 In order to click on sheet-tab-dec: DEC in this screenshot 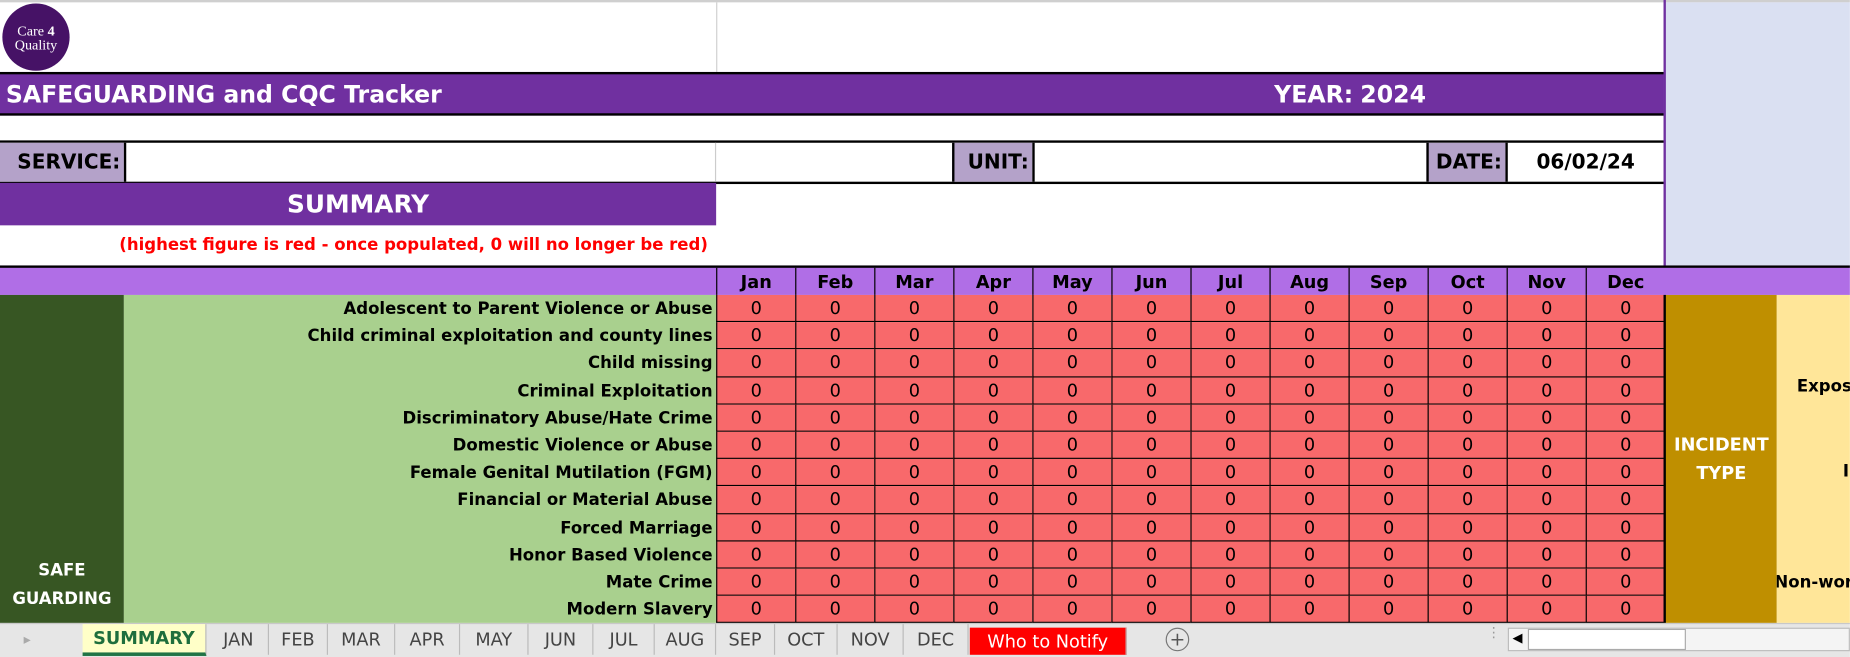, I will do `click(936, 639)`.